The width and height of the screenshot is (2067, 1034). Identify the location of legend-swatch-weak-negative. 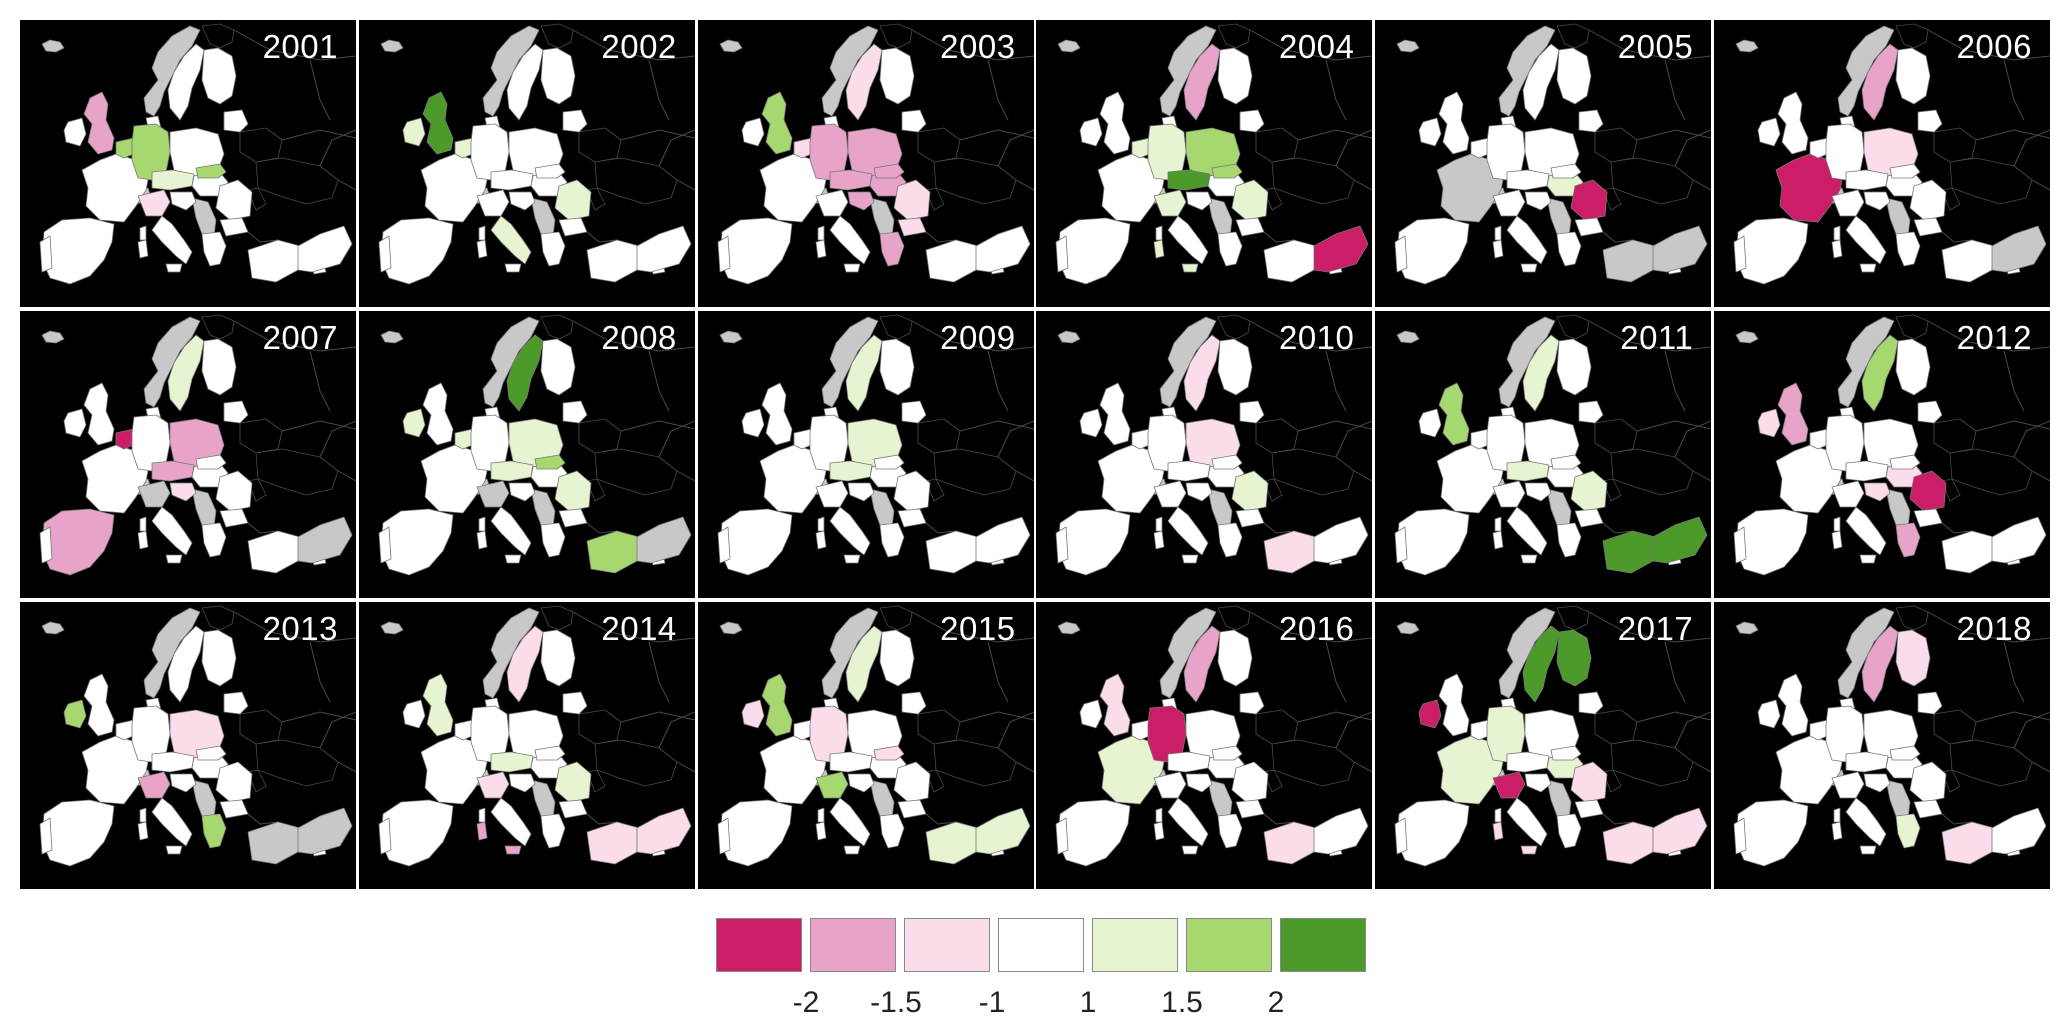
(947, 945).